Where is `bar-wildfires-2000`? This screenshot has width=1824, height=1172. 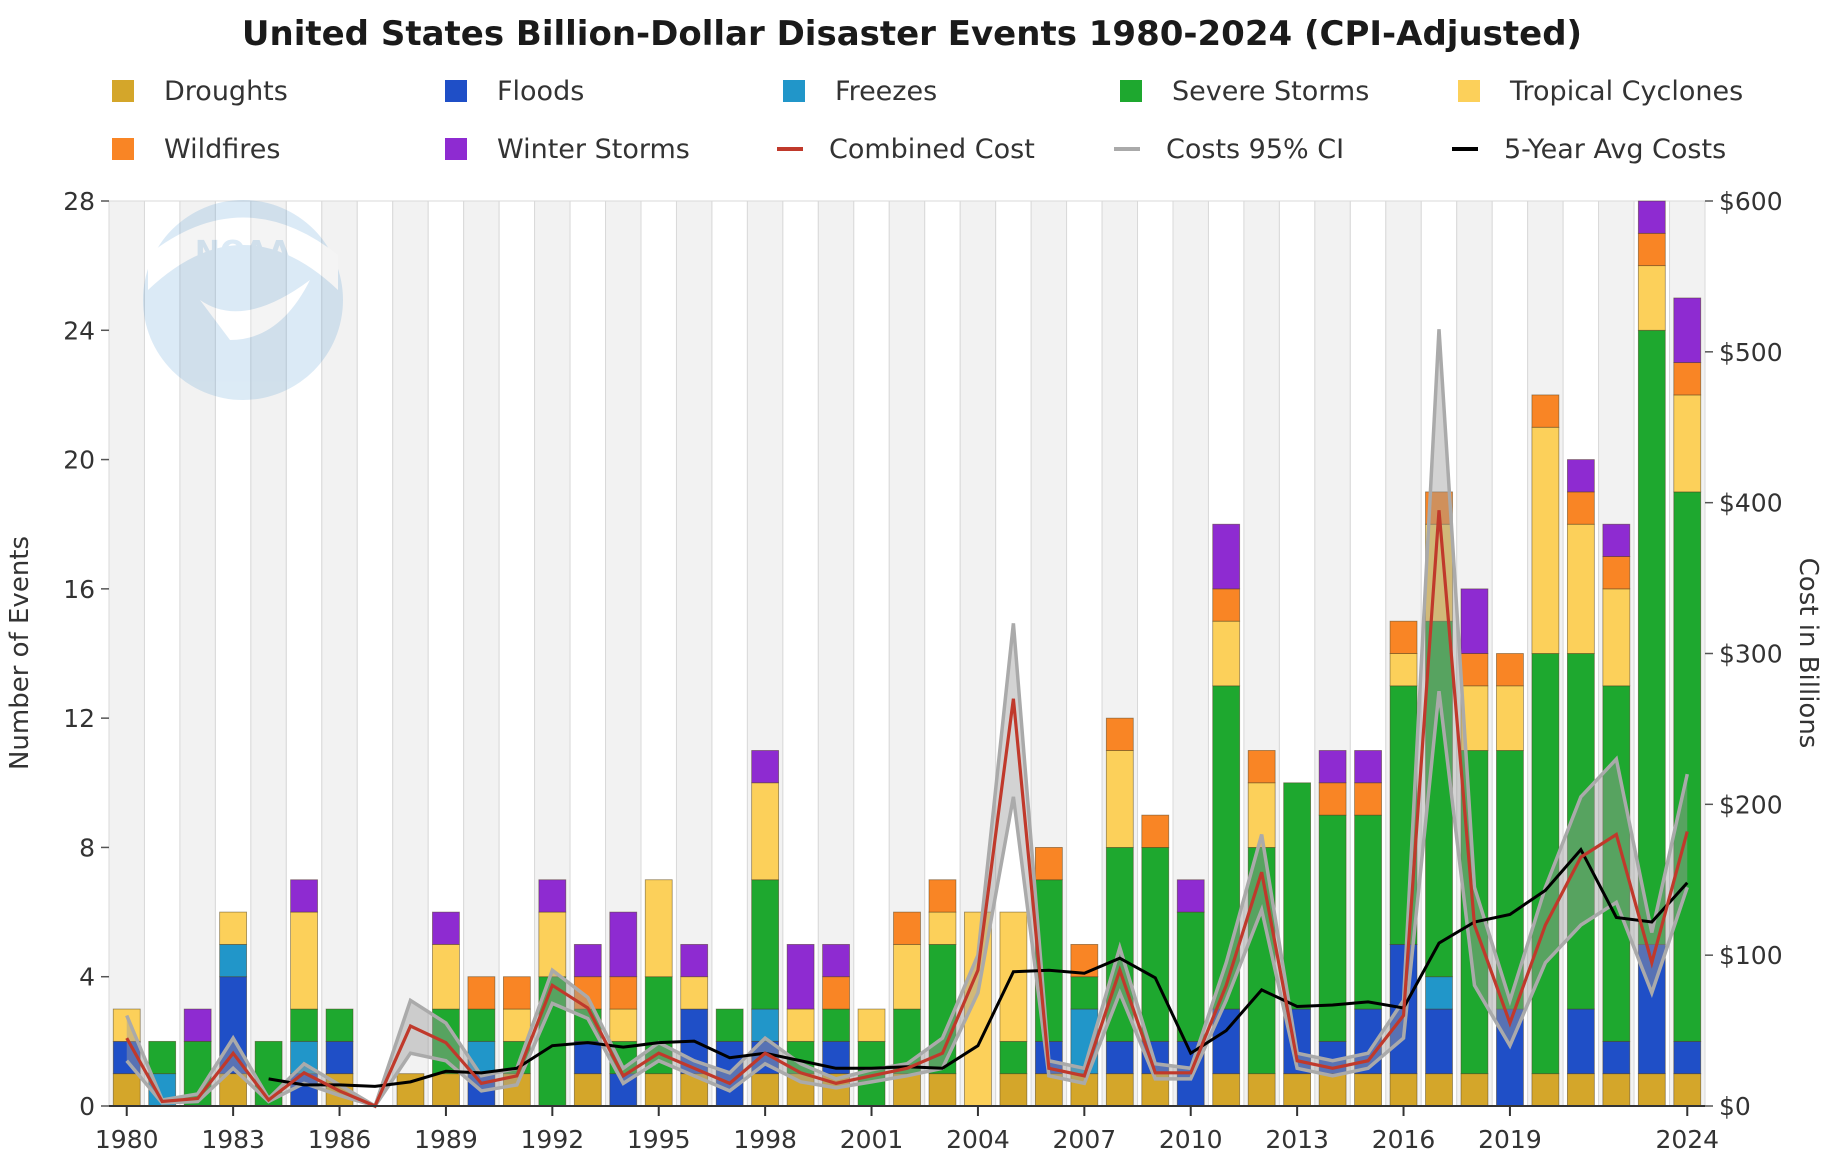
bar-wildfires-2000 is located at coordinates (836, 993).